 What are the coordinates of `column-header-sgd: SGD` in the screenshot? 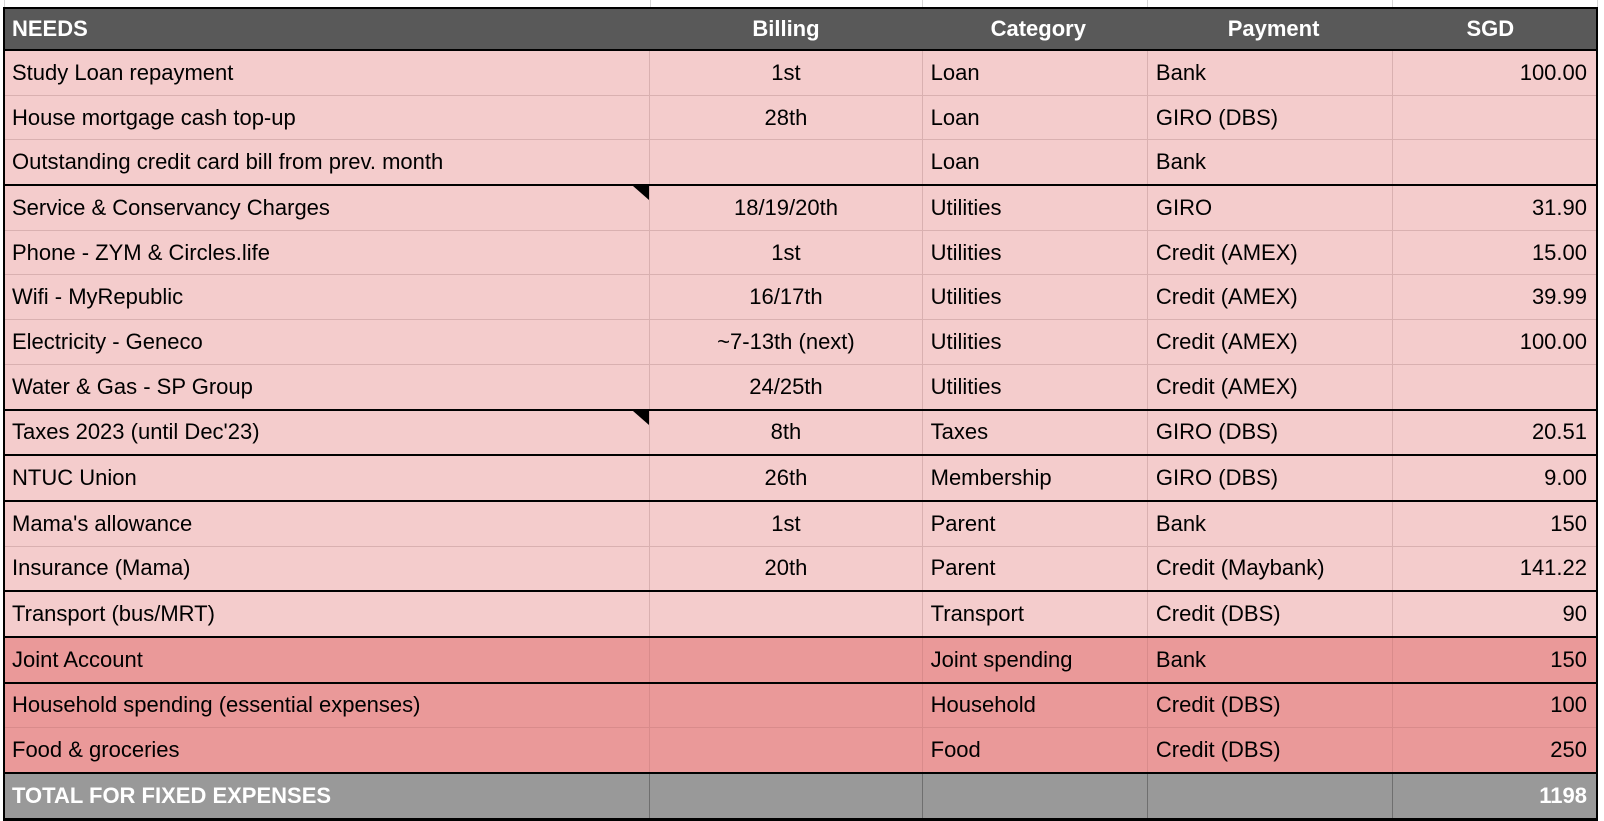 It's located at (1494, 29).